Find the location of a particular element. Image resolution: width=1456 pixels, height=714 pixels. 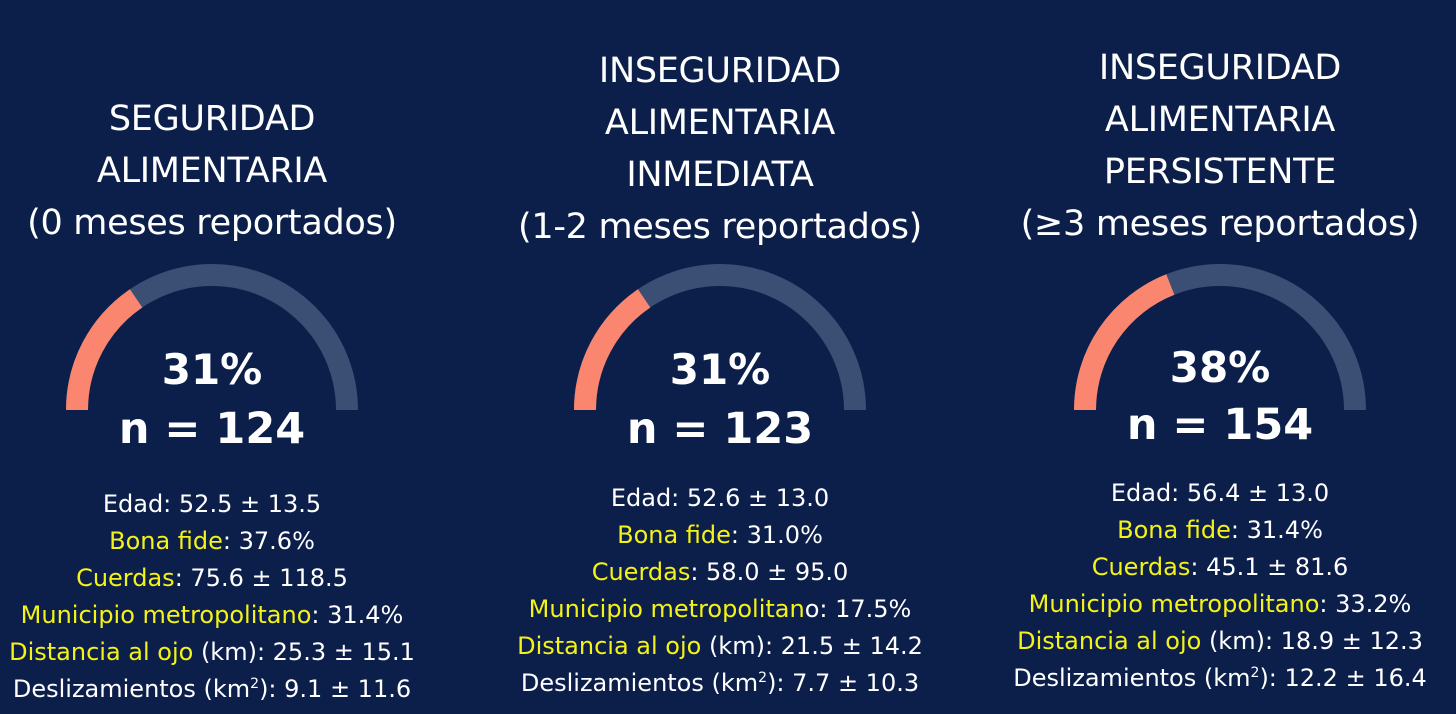

stat-value: 52.5 ± 13.5 is located at coordinates (246, 504).